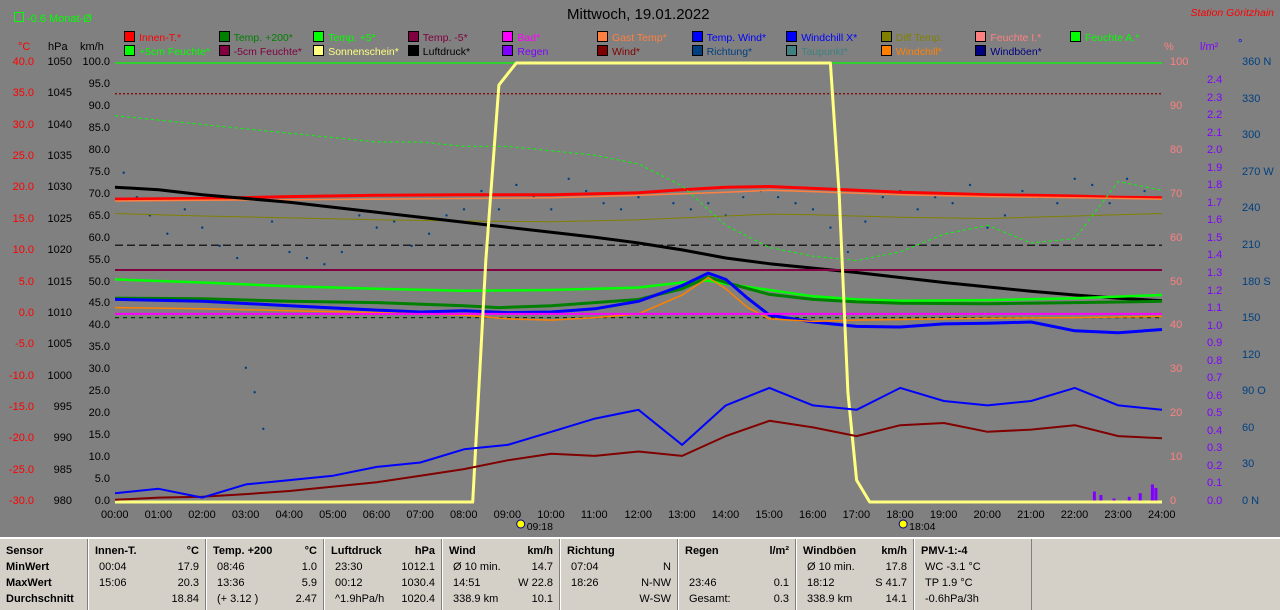  What do you see at coordinates (40, 599) in the screenshot?
I see `row-label-avg: Durchschnitt` at bounding box center [40, 599].